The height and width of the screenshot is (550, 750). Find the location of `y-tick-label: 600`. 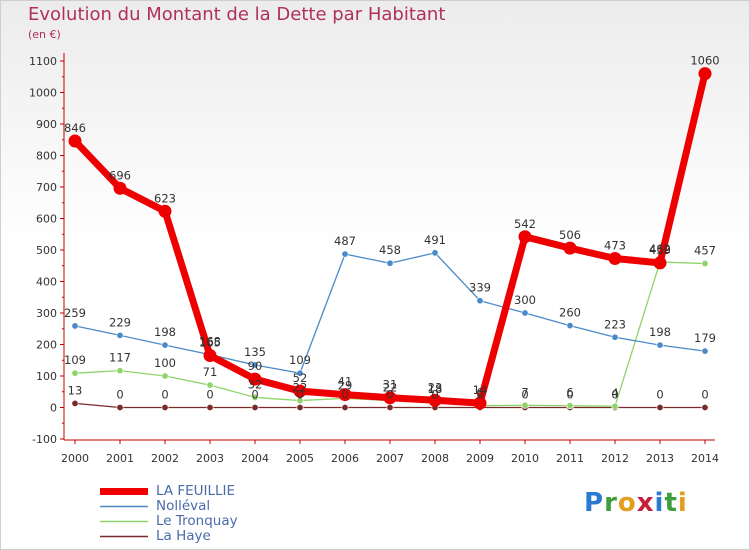

y-tick-label: 600 is located at coordinates (46, 219).